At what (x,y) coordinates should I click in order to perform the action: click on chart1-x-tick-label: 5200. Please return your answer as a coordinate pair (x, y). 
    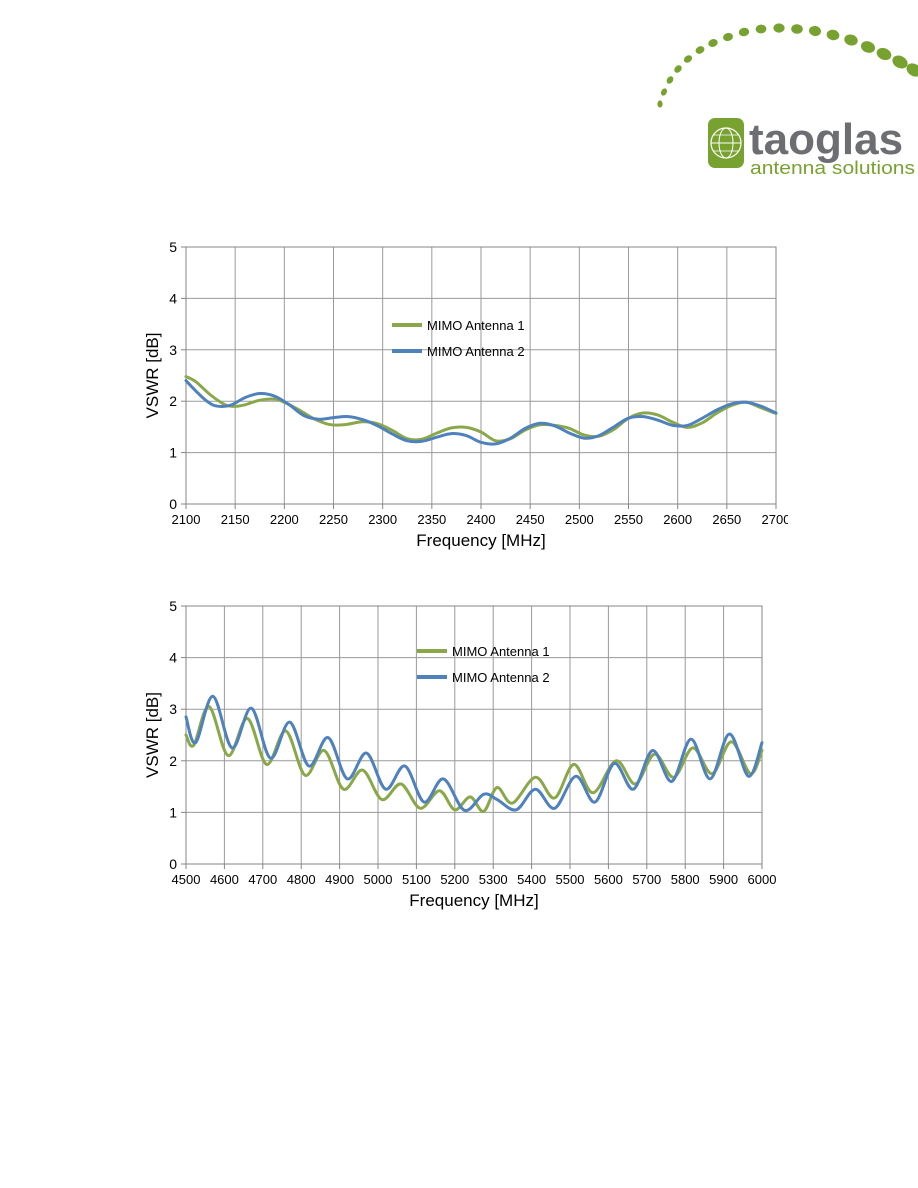
    Looking at the image, I should click on (454, 879).